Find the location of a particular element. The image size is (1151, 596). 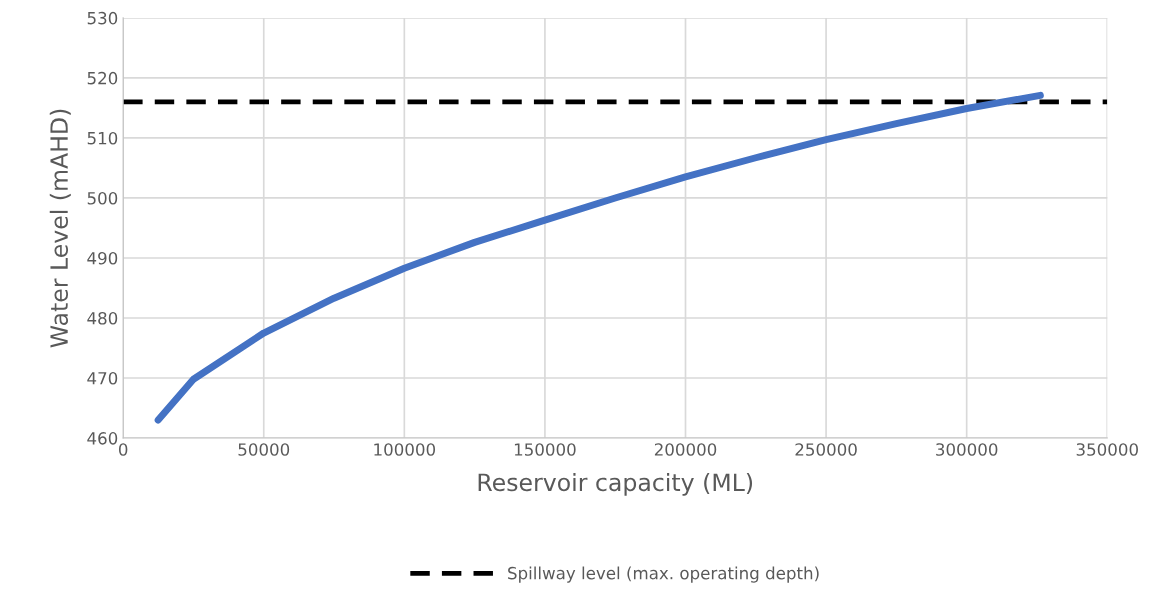

x-tick-label: 150000 is located at coordinates (545, 449).